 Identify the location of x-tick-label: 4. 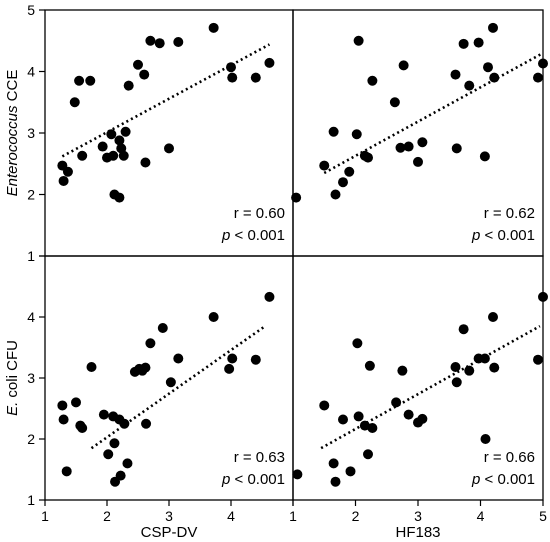
(231, 516).